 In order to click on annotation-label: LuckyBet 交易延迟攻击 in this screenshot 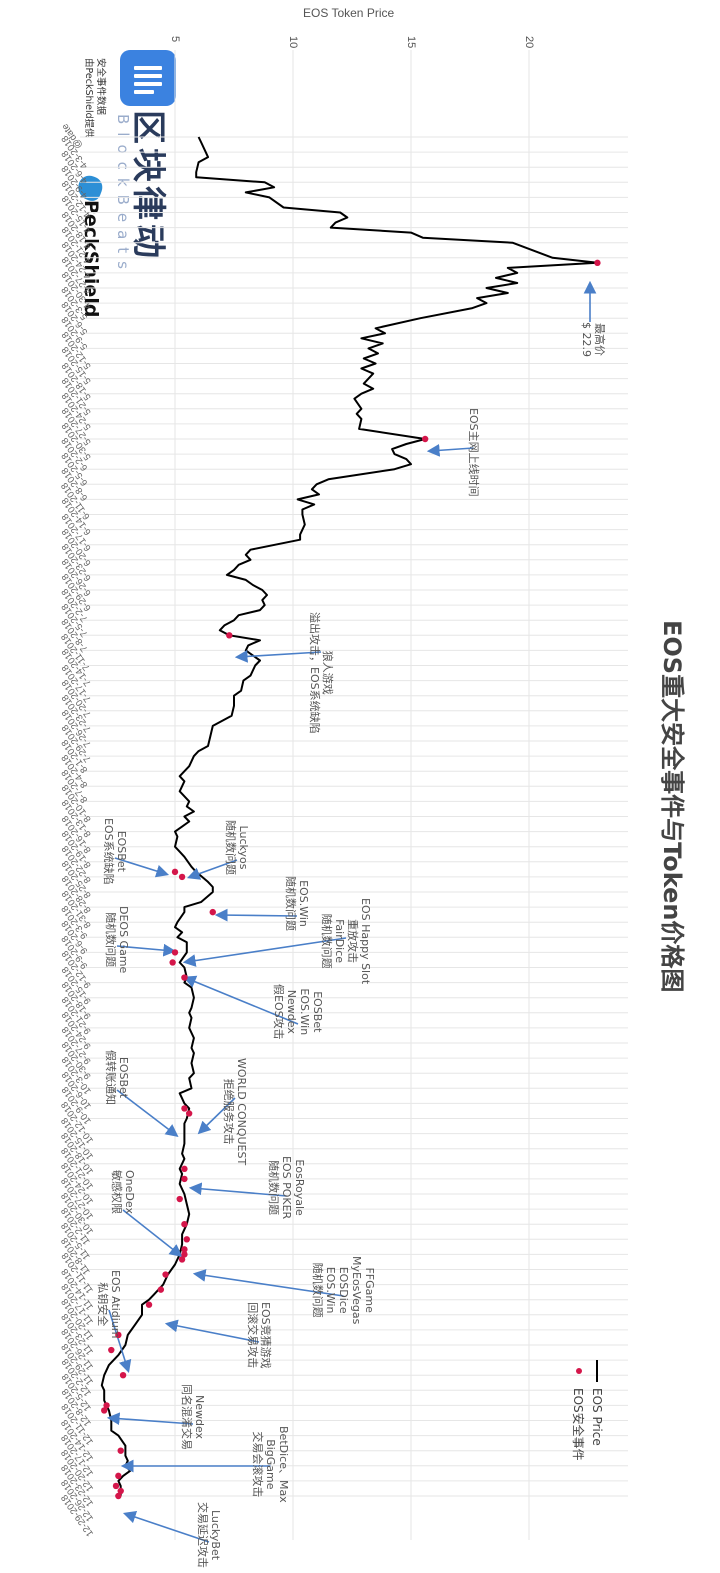, I will do `click(209, 1535)`.